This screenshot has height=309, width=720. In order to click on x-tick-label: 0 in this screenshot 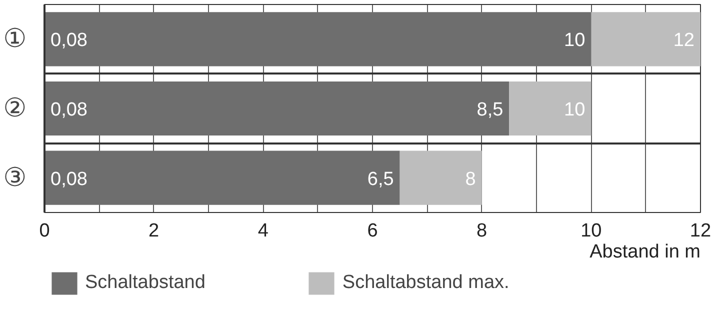, I will do `click(44, 231)`.